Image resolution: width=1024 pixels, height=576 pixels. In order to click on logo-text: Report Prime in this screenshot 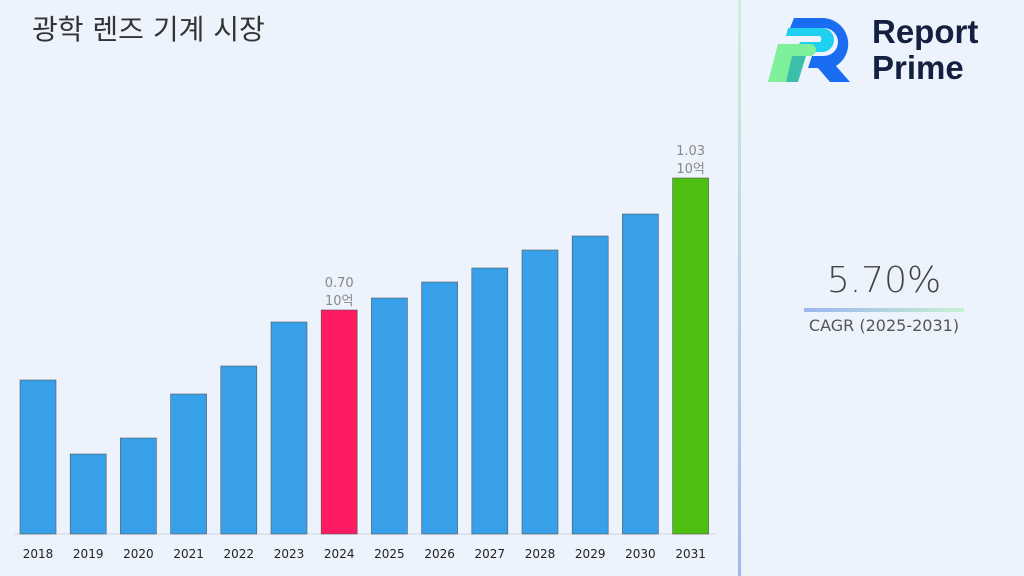, I will do `click(925, 50)`.